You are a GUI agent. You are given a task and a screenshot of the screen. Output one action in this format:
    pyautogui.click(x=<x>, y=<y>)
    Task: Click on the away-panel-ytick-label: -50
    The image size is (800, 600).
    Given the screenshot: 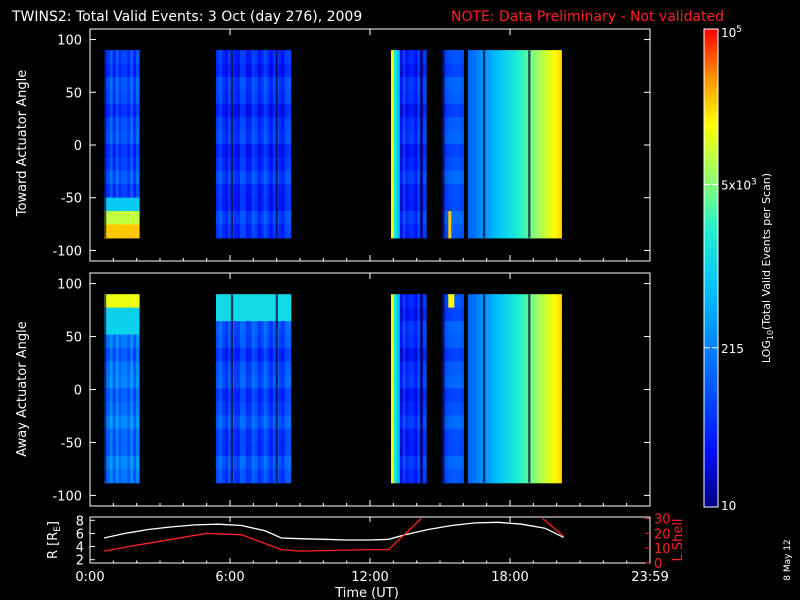 What is the action you would take?
    pyautogui.click(x=71, y=443)
    